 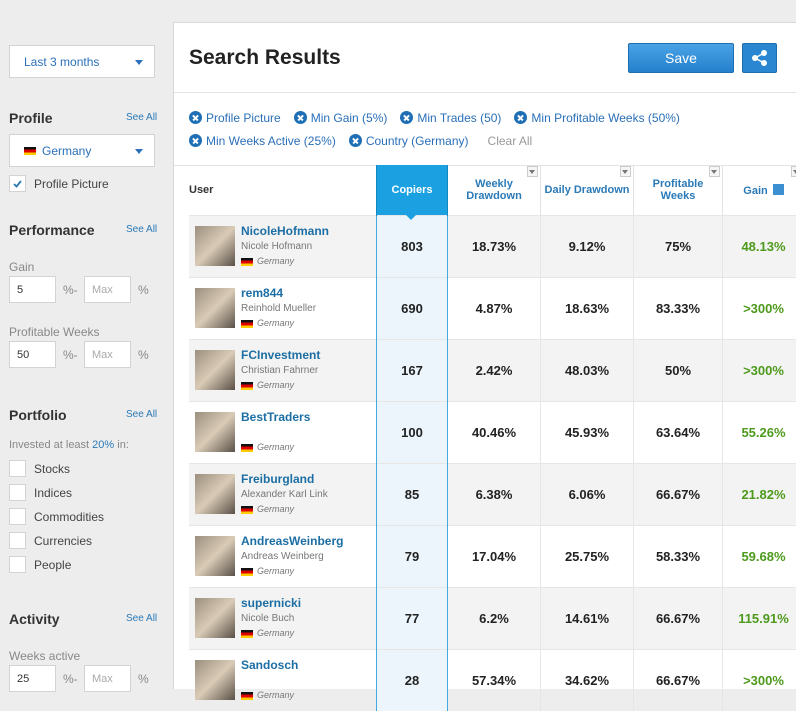 I want to click on stat-cell: 115.91%, so click(x=759, y=619).